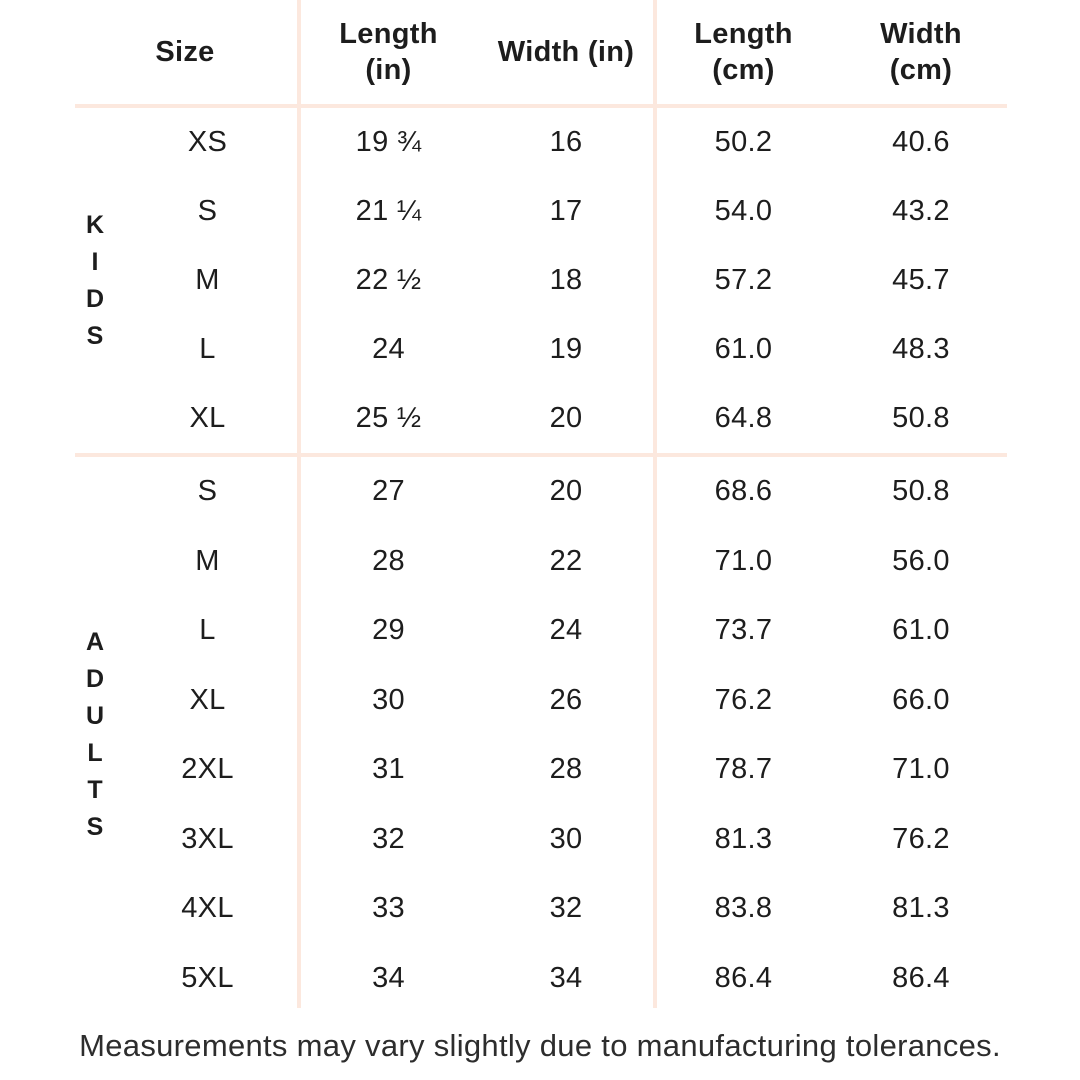 This screenshot has width=1080, height=1080. What do you see at coordinates (388, 977) in the screenshot?
I see `cell-length-in: 34` at bounding box center [388, 977].